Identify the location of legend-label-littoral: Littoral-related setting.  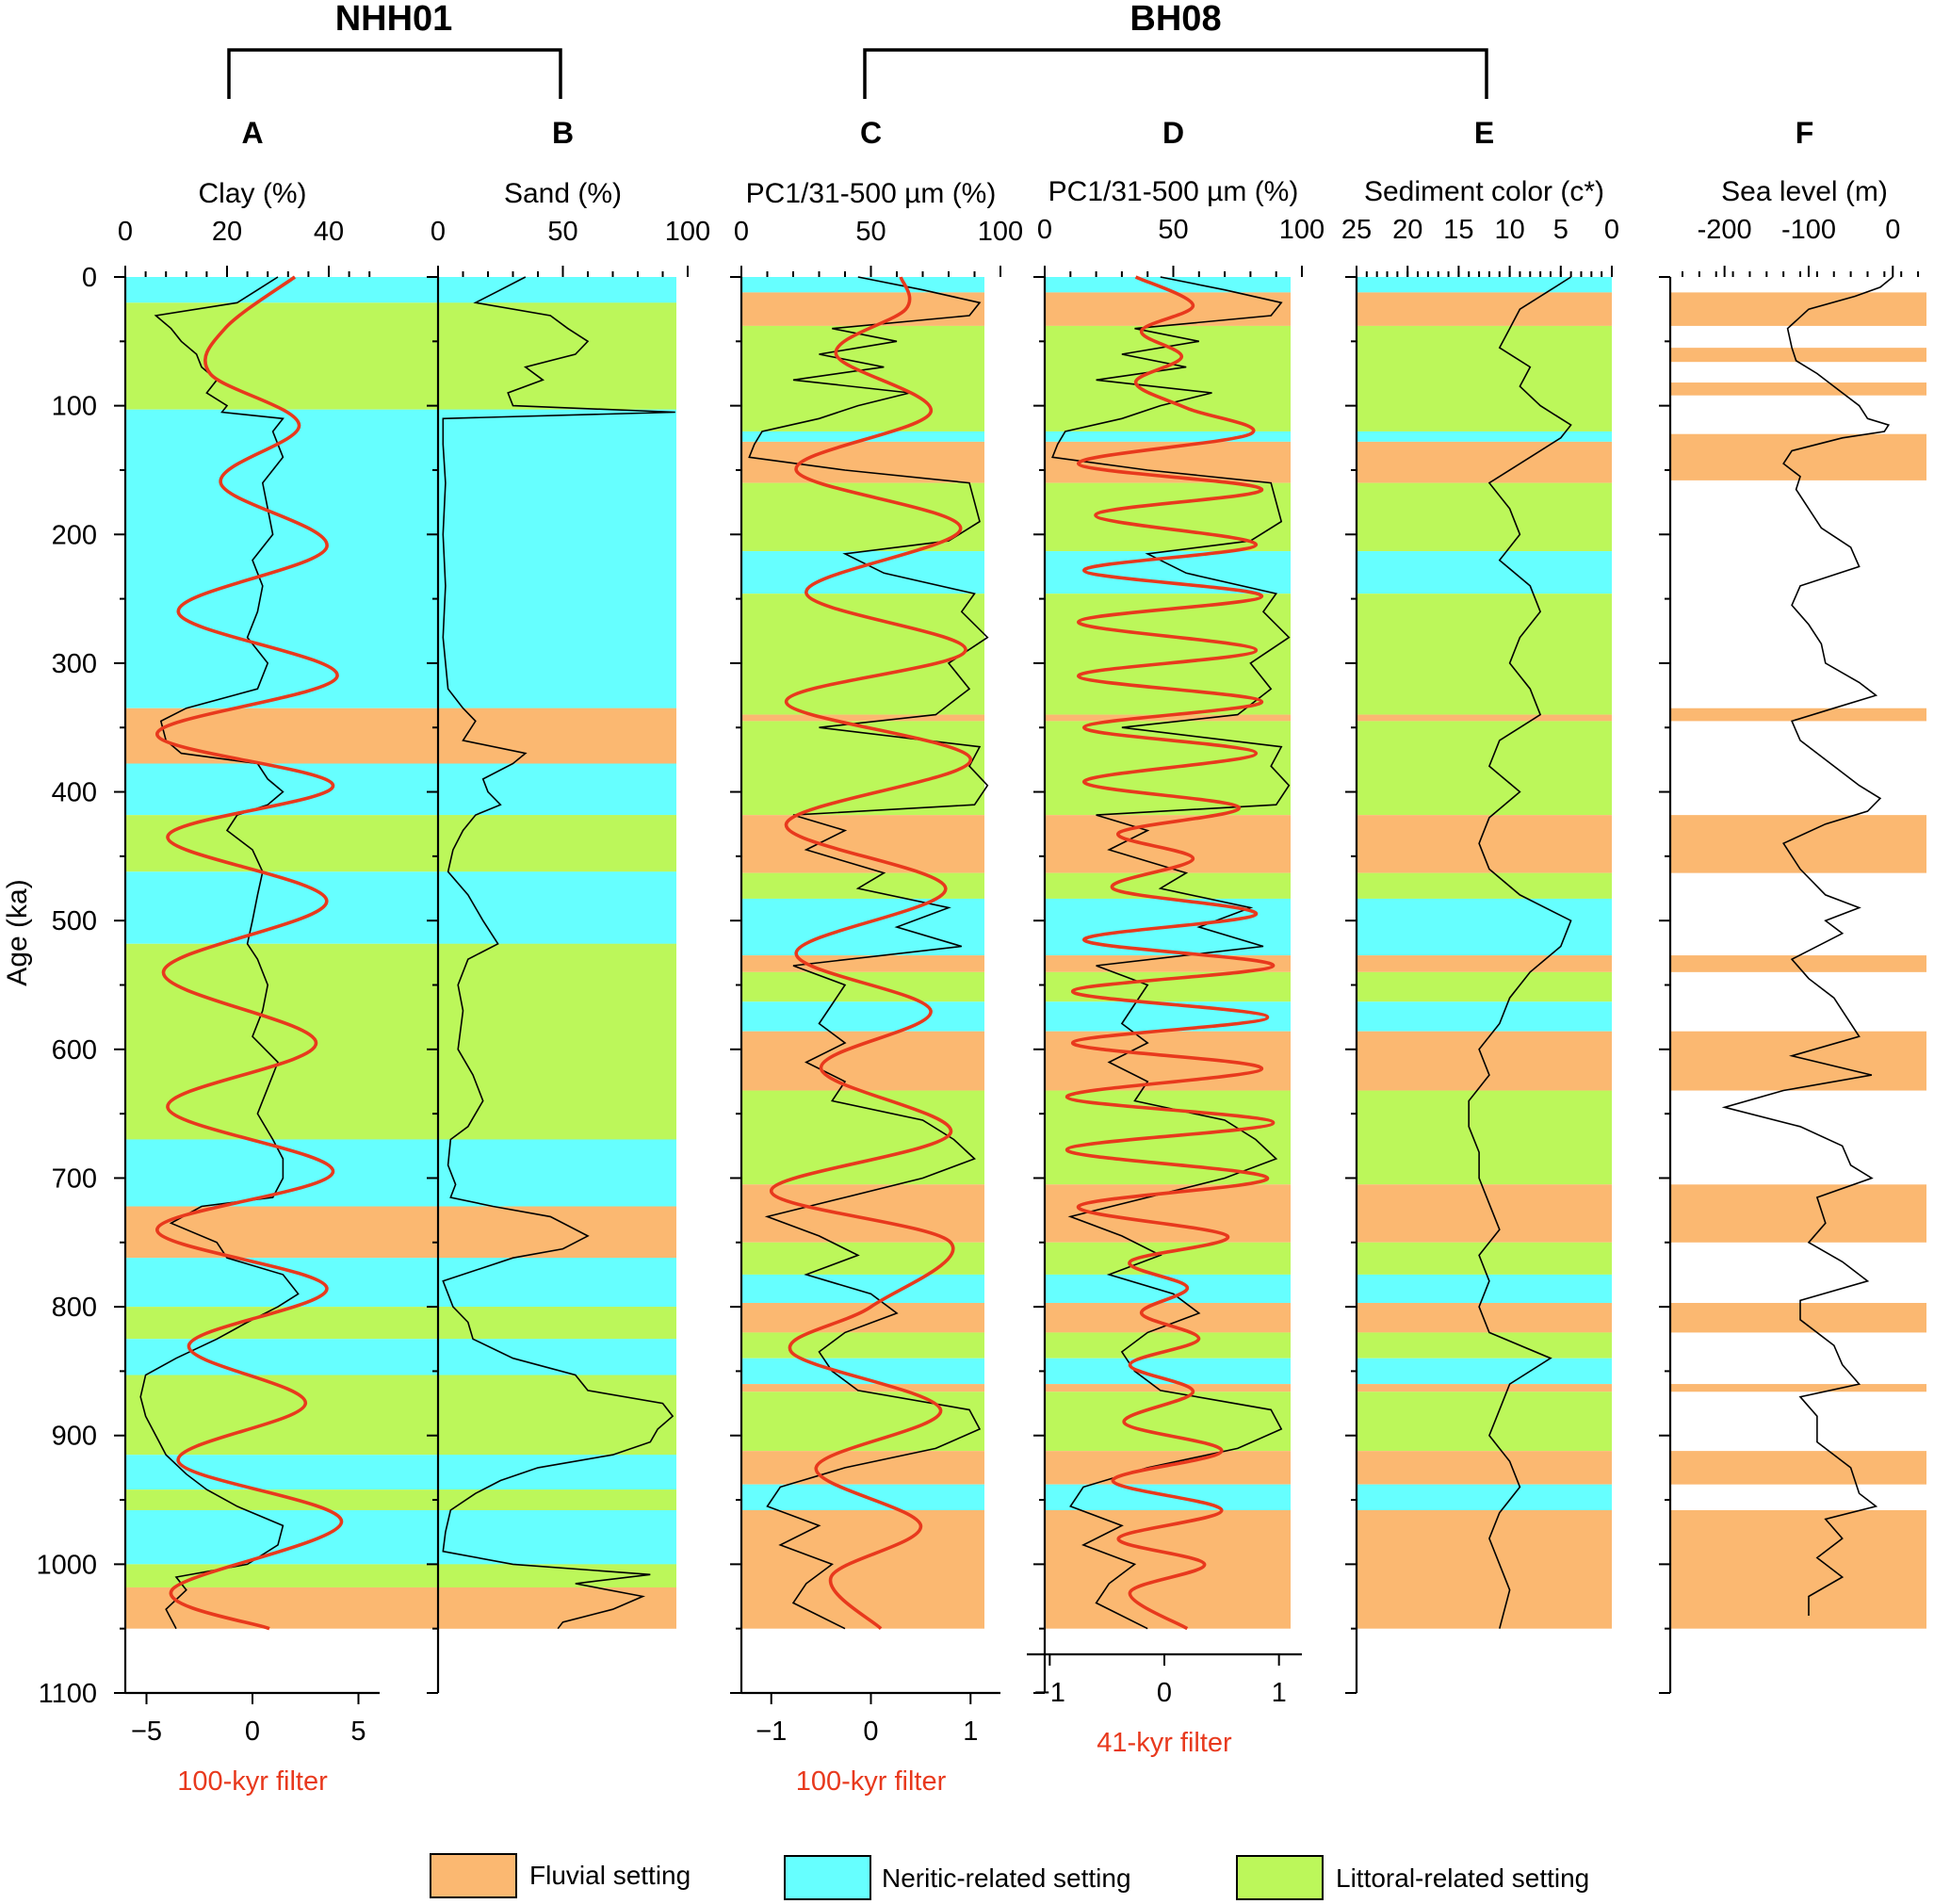
(1463, 1878).